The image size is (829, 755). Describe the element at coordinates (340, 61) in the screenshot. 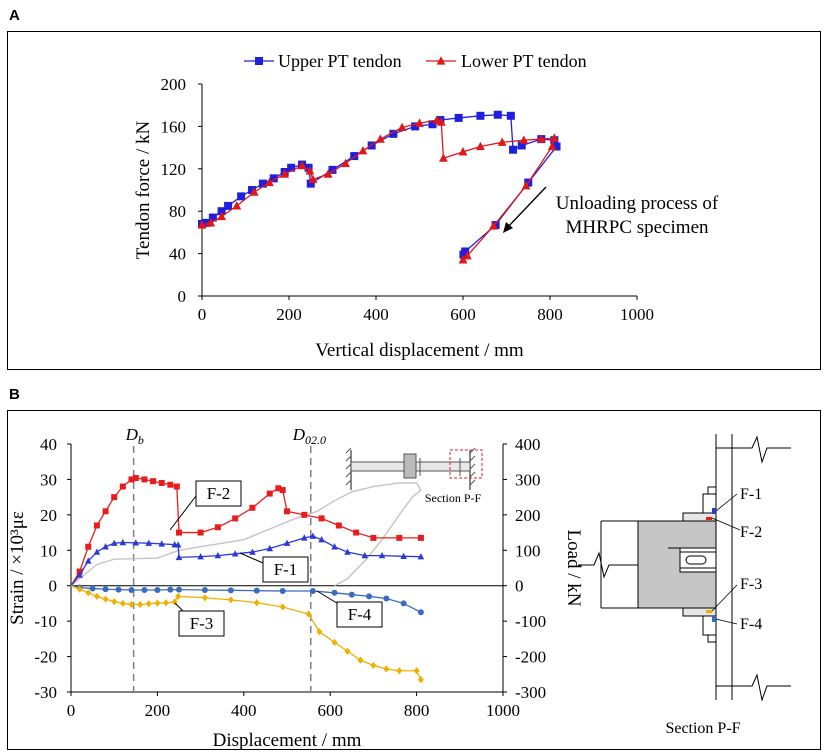

I see `legend-label: Upper PT tendon` at that location.